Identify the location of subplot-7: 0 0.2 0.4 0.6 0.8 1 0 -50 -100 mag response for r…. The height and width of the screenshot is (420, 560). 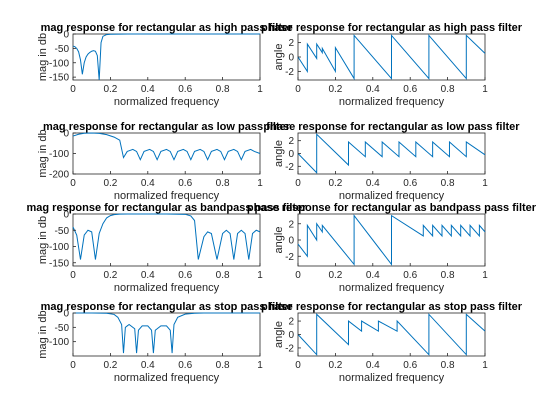
(165, 342).